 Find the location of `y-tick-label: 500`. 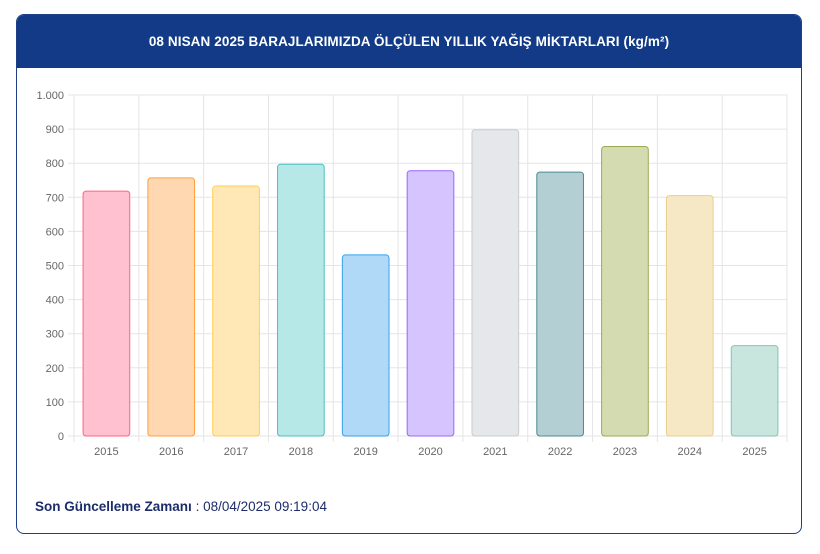

y-tick-label: 500 is located at coordinates (55, 267).